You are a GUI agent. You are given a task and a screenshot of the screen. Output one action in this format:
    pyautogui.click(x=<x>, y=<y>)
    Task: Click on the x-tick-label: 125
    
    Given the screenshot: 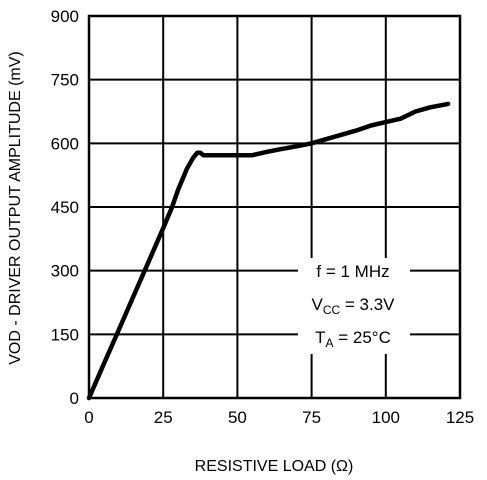 What is the action you would take?
    pyautogui.click(x=460, y=417)
    